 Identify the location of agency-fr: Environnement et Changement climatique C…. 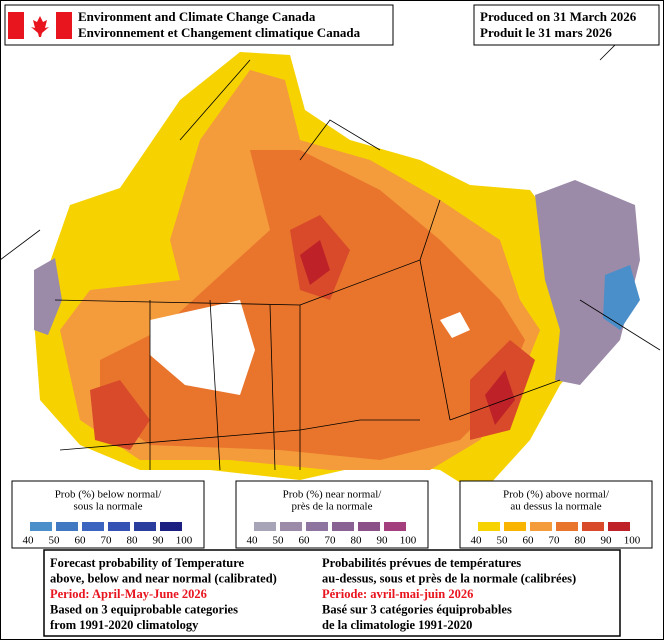
(219, 32).